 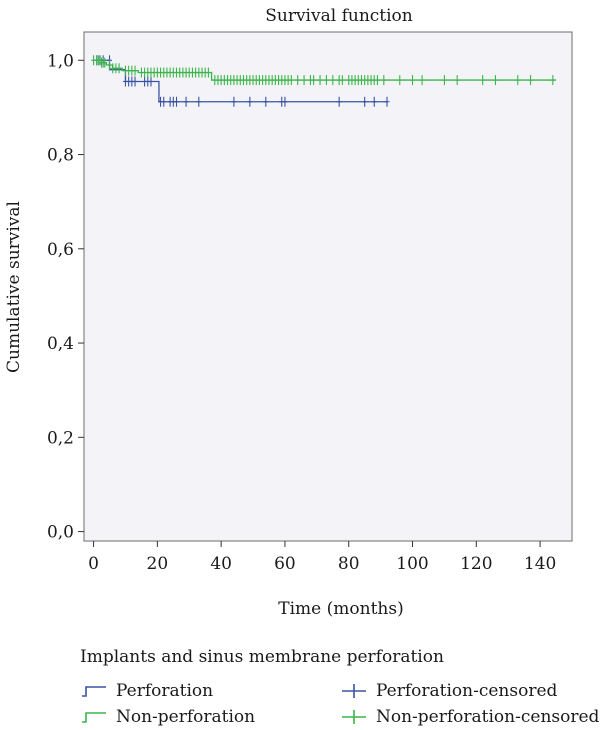 What do you see at coordinates (165, 691) in the screenshot?
I see `legend-label: Perforation` at bounding box center [165, 691].